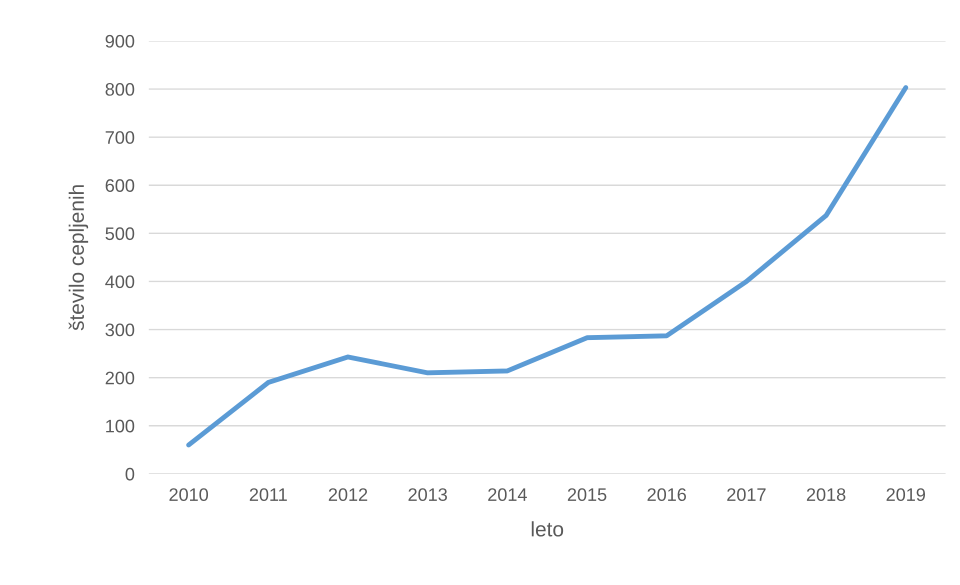 This screenshot has height=585, width=960. What do you see at coordinates (119, 281) in the screenshot?
I see `y-tick-label: 400` at bounding box center [119, 281].